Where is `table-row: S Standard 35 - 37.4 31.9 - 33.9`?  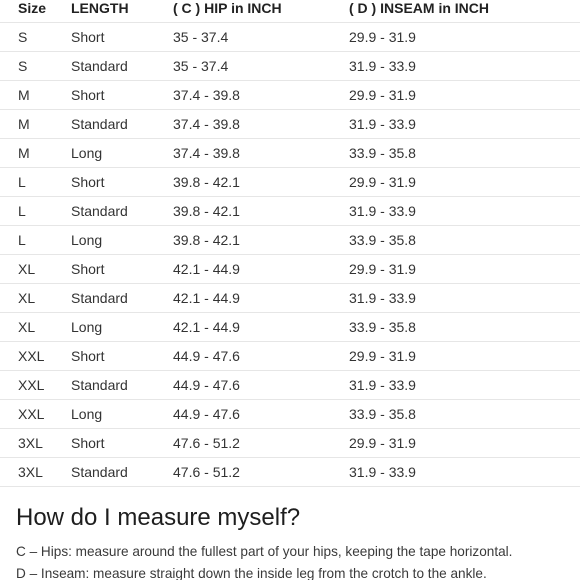
table-row: S Standard 35 - 37.4 31.9 - 33.9 is located at coordinates (290, 66).